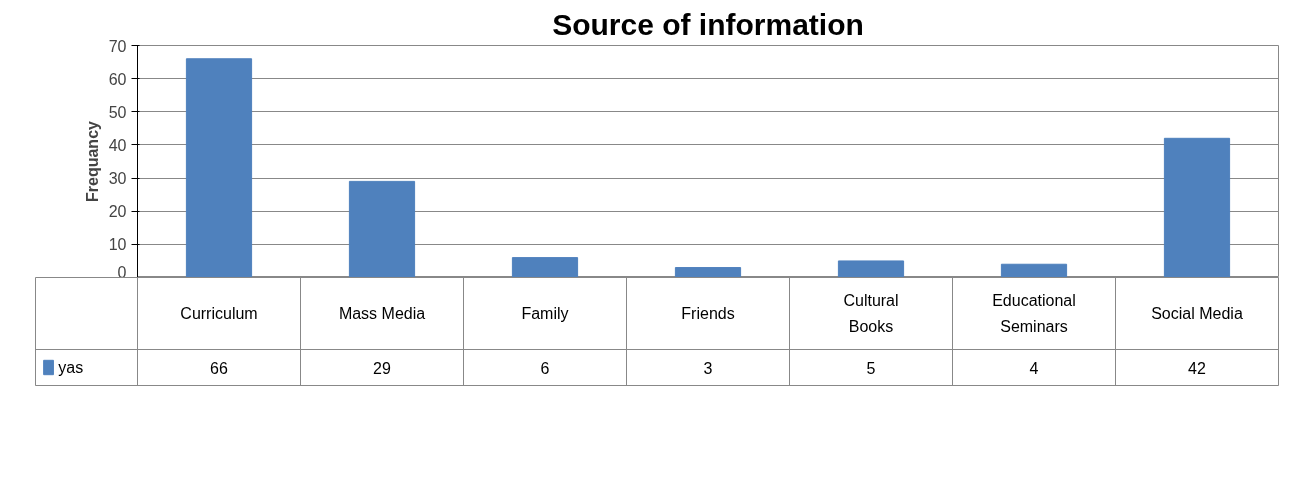 Image resolution: width=1298 pixels, height=479 pixels. What do you see at coordinates (117, 245) in the screenshot?
I see `y-tick-label: 10` at bounding box center [117, 245].